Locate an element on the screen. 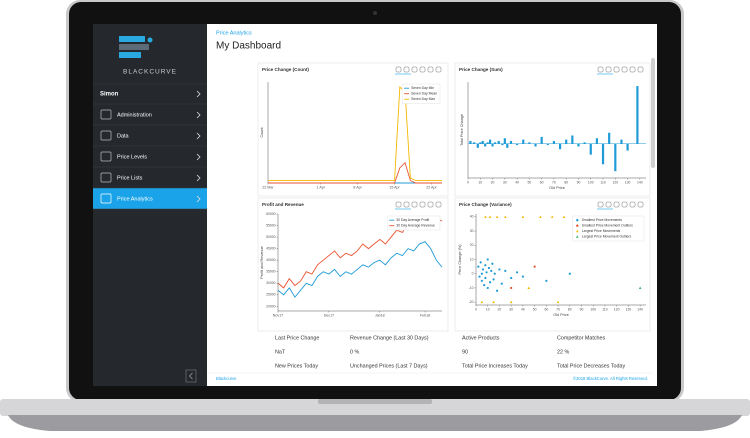 The height and width of the screenshot is (438, 750). legend-label: Seven Day Max is located at coordinates (423, 99).